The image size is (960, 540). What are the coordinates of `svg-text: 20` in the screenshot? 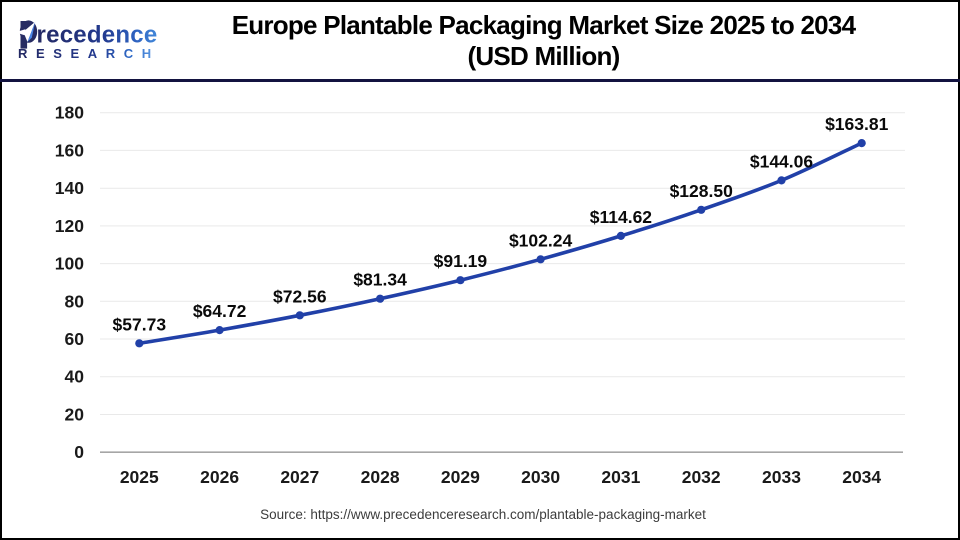 It's located at (75, 415).